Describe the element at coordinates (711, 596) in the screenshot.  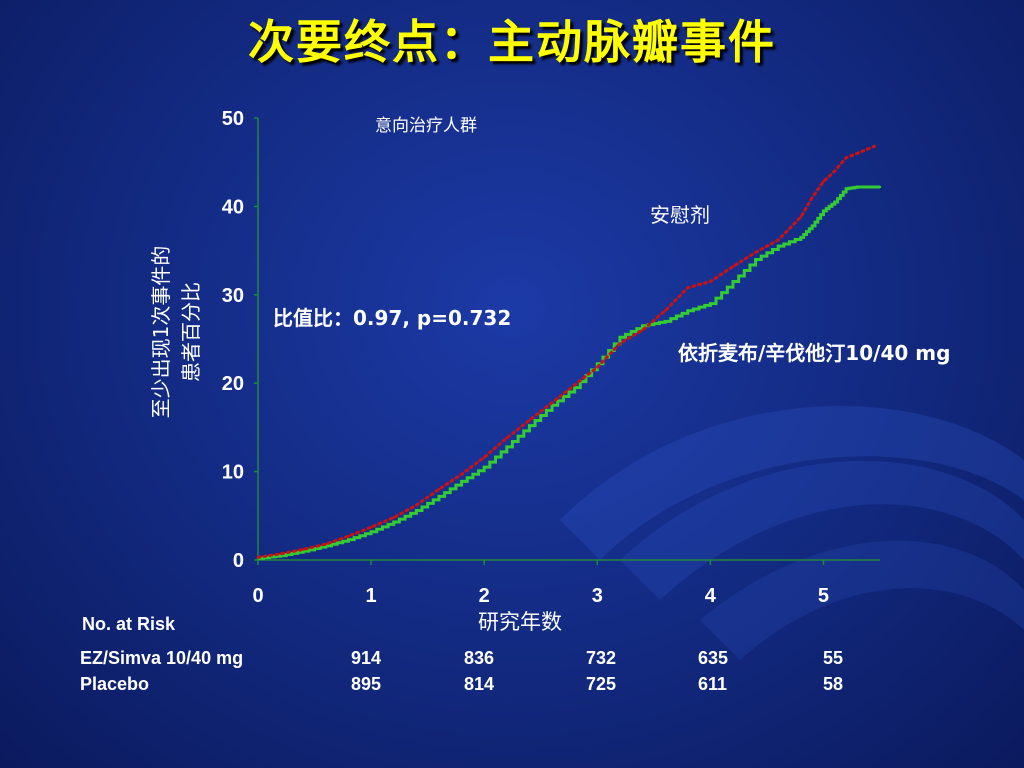
I see `x-tick-label: 4` at that location.